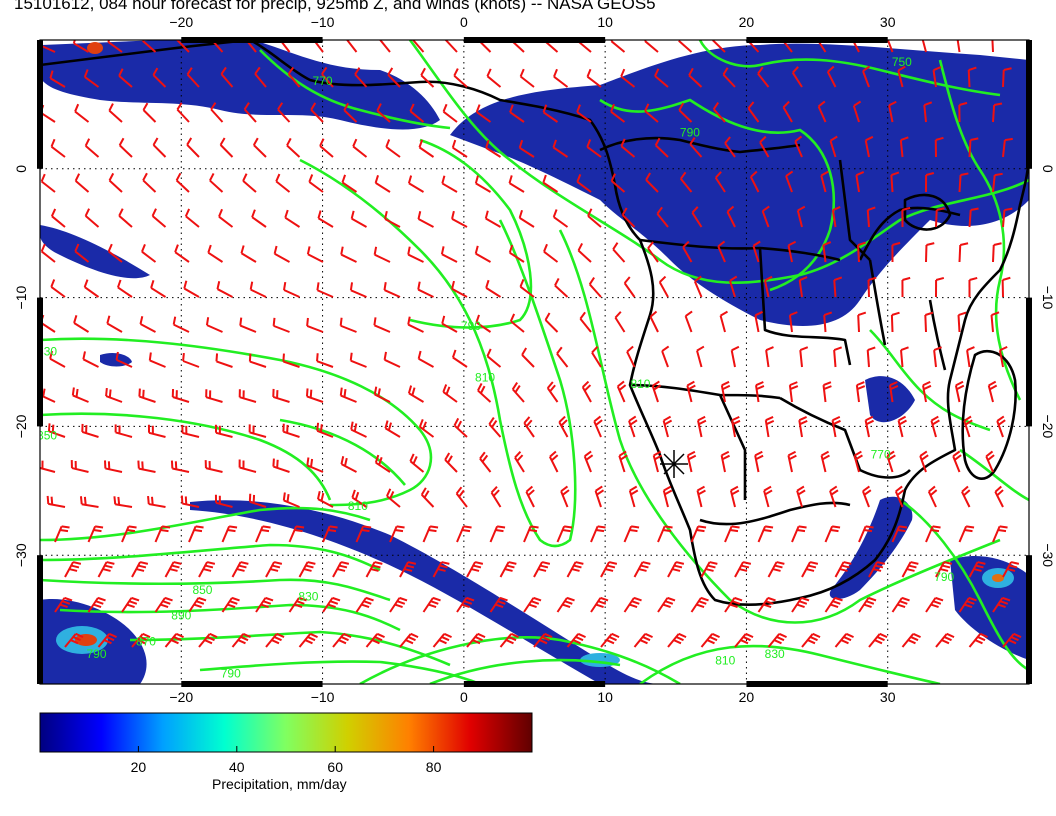 The height and width of the screenshot is (816, 1056). What do you see at coordinates (717, 195) in the screenshot?
I see `contour-congo` at bounding box center [717, 195].